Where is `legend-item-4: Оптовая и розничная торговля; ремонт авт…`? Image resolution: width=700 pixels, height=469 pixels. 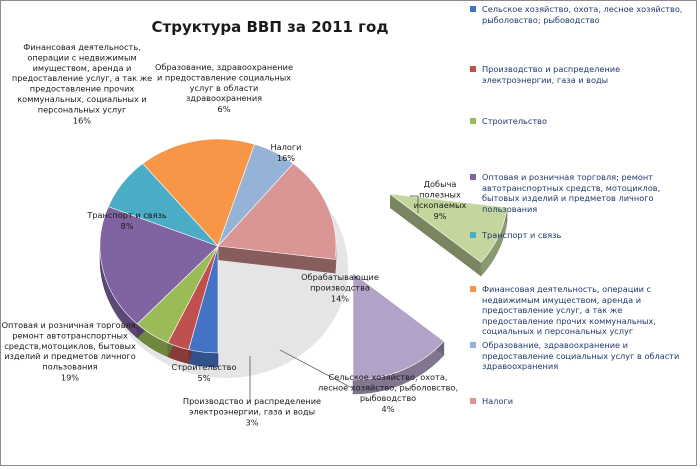
legend-item-4: Оптовая и розничная торговля; ремонт авт… is located at coordinates (582, 193).